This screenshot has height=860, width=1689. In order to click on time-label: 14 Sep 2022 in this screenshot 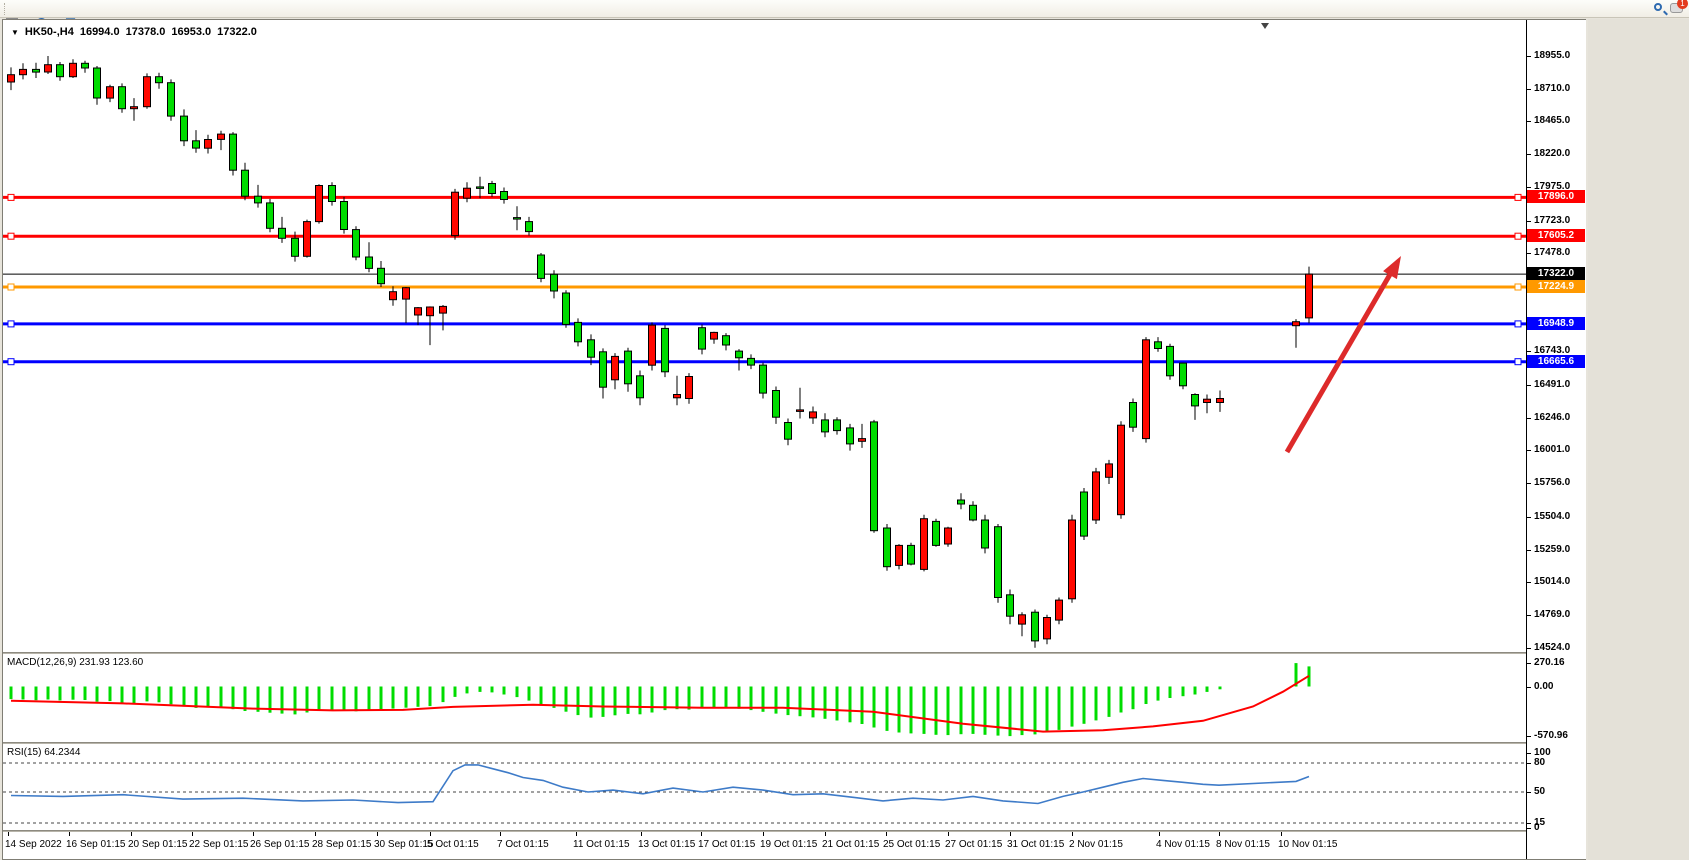, I will do `click(33, 844)`.